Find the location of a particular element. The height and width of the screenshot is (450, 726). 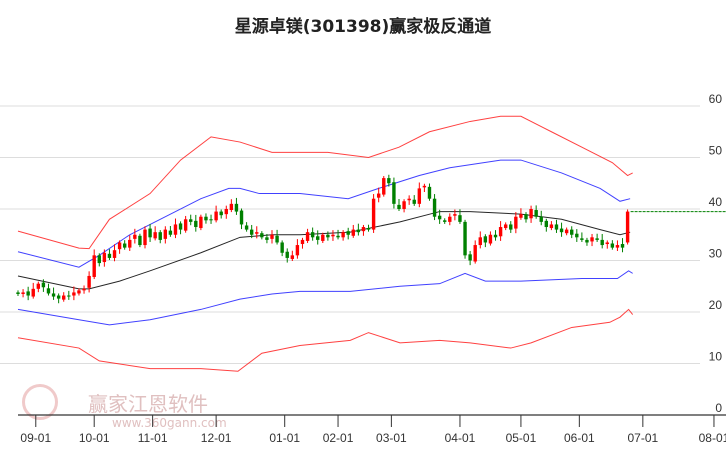

y-tick-label: 50 is located at coordinates (716, 151).